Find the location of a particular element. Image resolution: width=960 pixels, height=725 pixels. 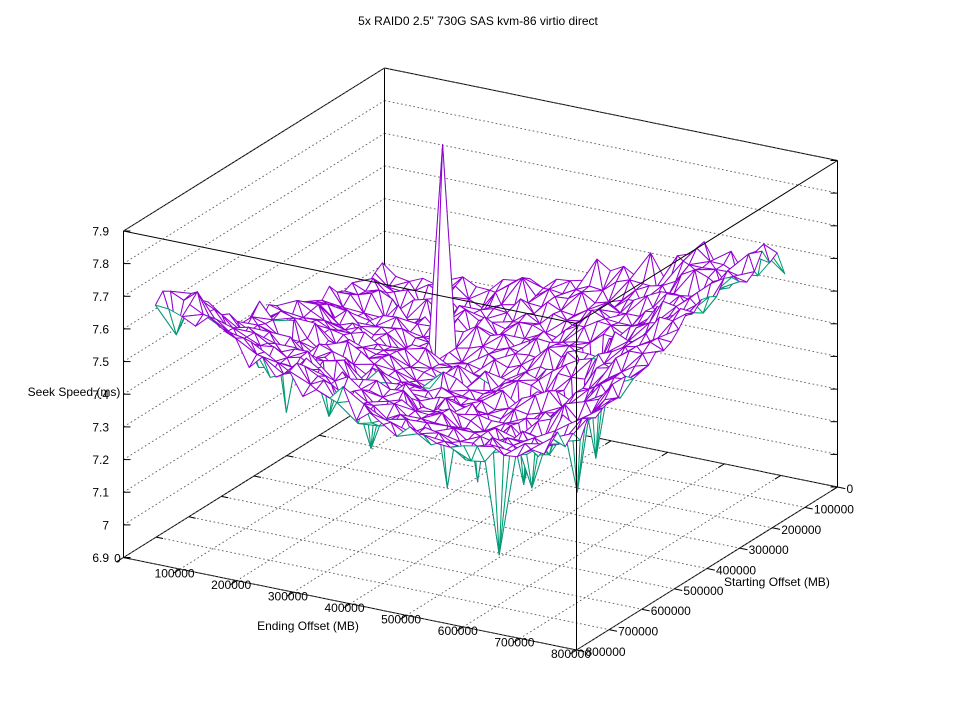

svg-text: 7.7 is located at coordinates (100, 297).